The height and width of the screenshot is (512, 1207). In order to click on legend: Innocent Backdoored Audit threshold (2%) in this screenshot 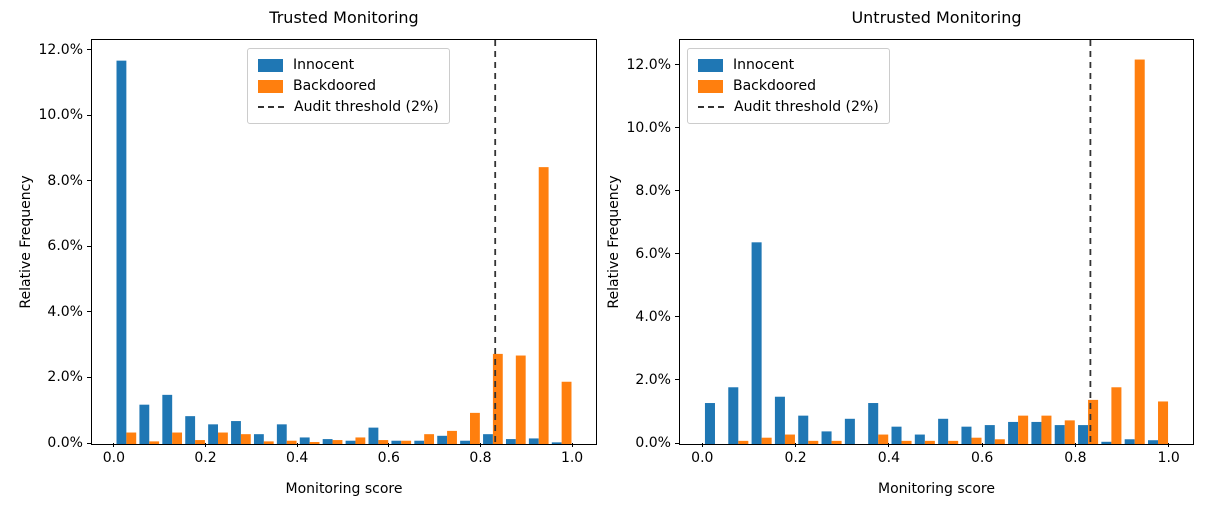, I will do `click(788, 86)`.